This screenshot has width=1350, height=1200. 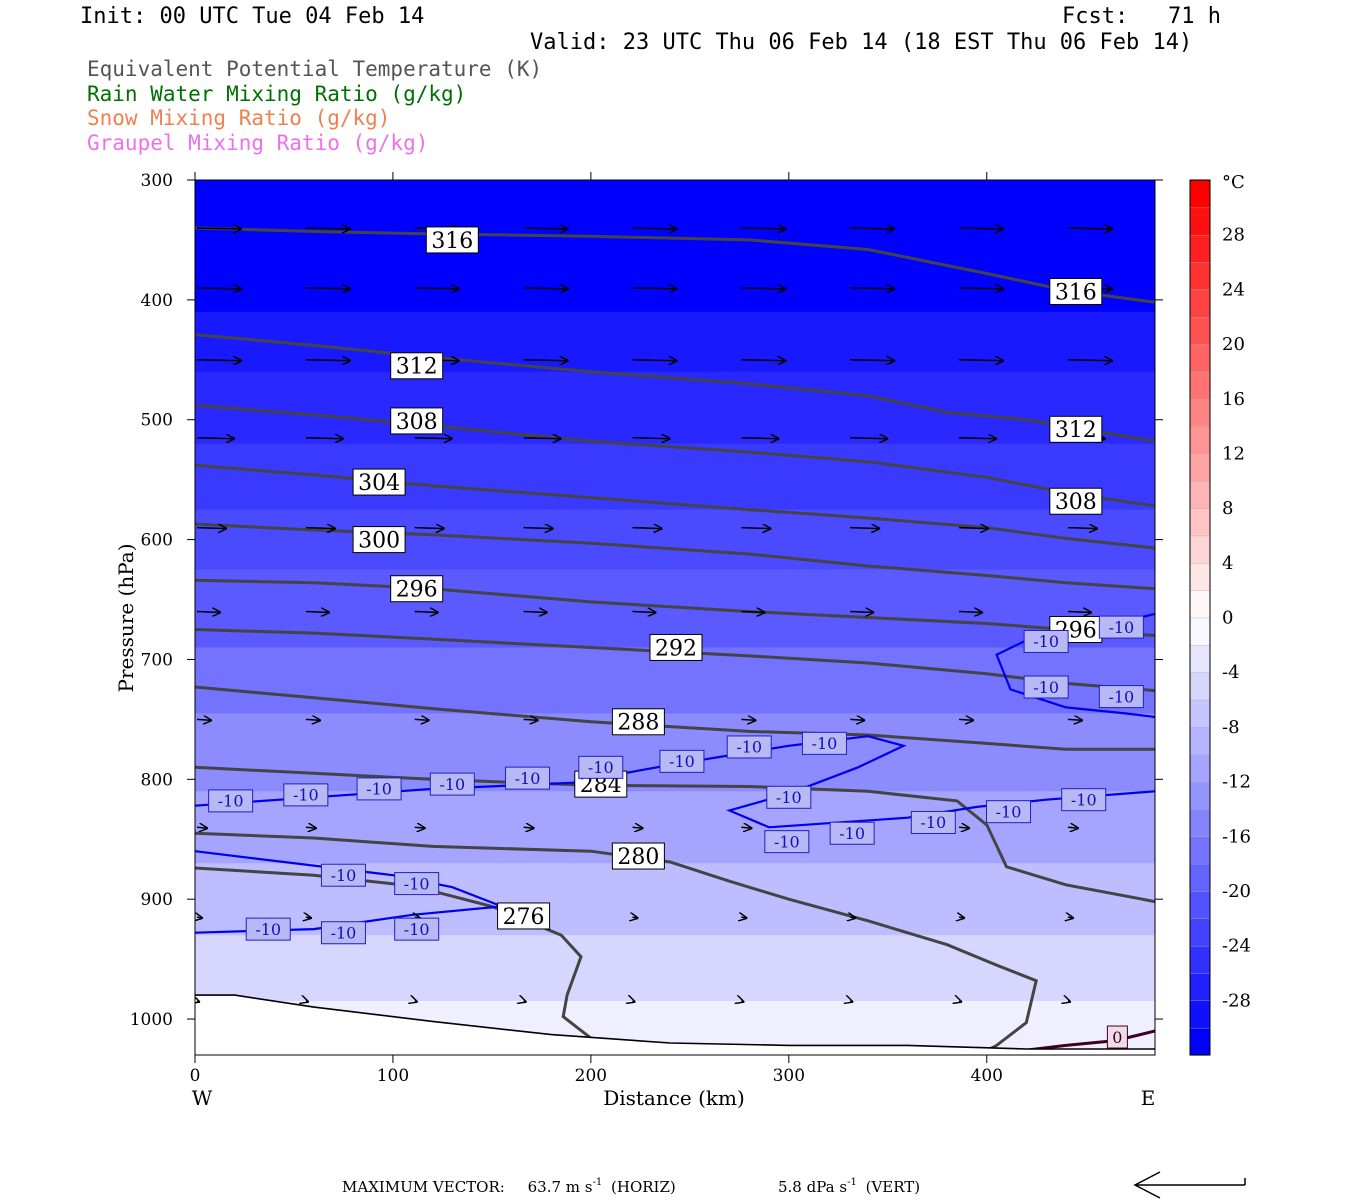 I want to click on colorbar-tick-label-2: 20, so click(x=1233, y=344).